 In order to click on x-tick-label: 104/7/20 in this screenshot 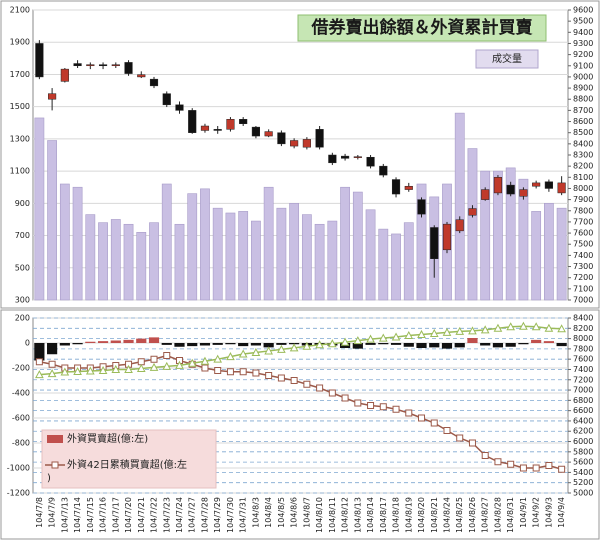, I will do `click(128, 515)`.